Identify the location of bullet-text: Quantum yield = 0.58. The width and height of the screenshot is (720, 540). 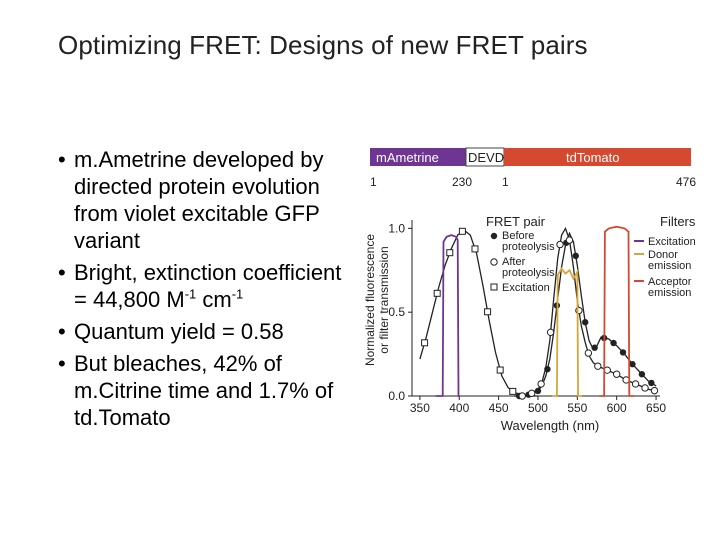
(179, 331).